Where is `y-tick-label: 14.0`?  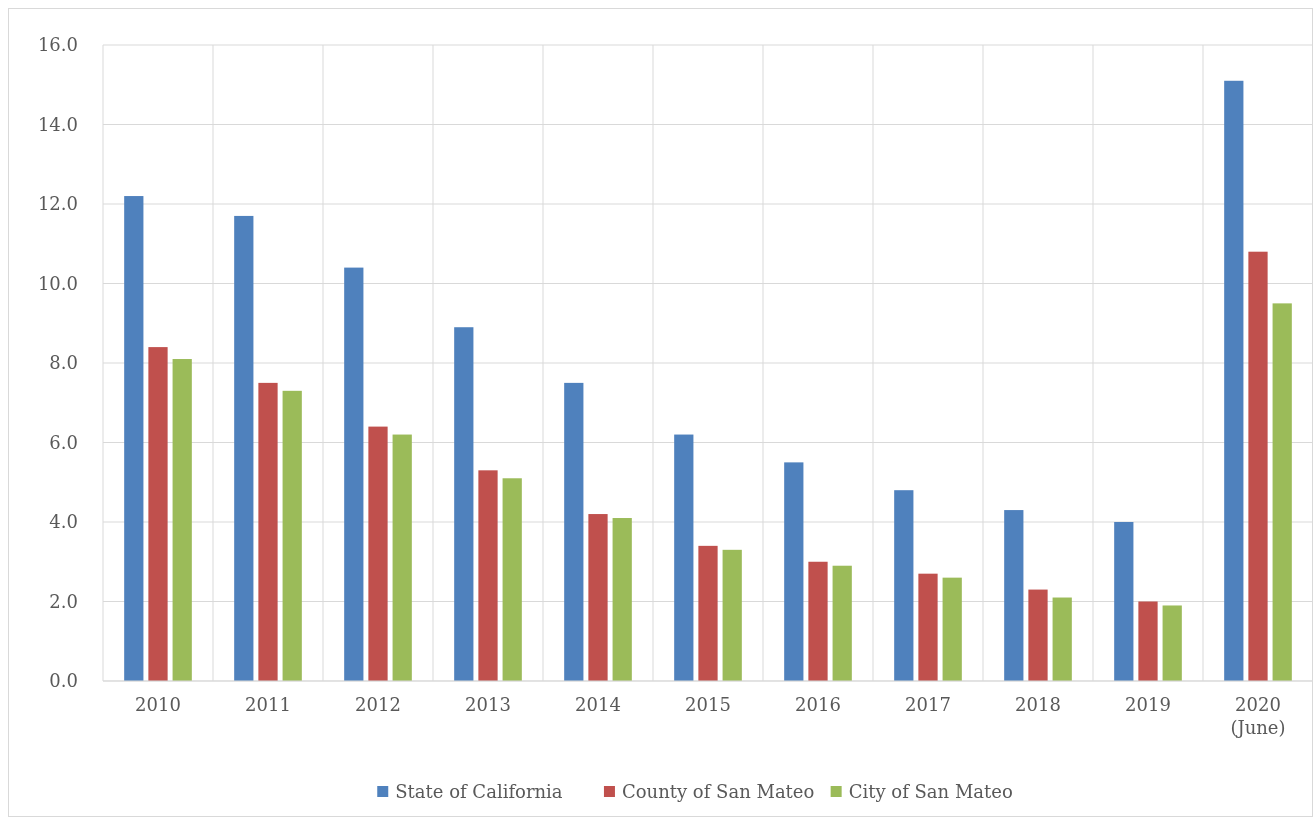 y-tick-label: 14.0 is located at coordinates (57, 124).